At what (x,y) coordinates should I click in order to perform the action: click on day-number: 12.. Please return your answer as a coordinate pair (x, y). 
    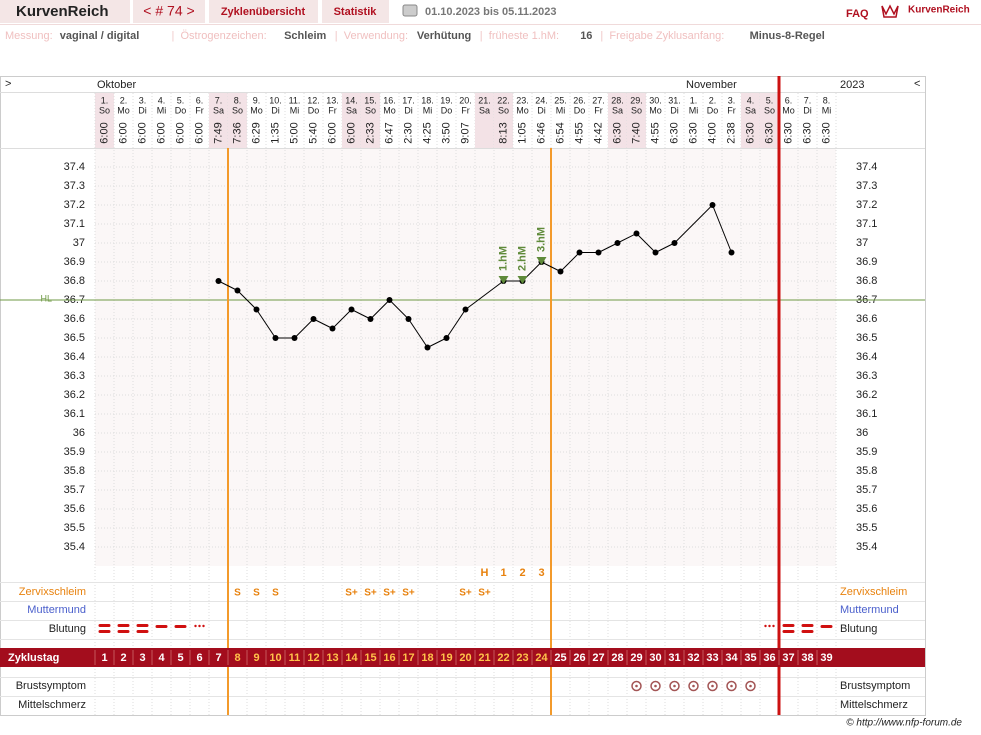
    Looking at the image, I should click on (313, 100).